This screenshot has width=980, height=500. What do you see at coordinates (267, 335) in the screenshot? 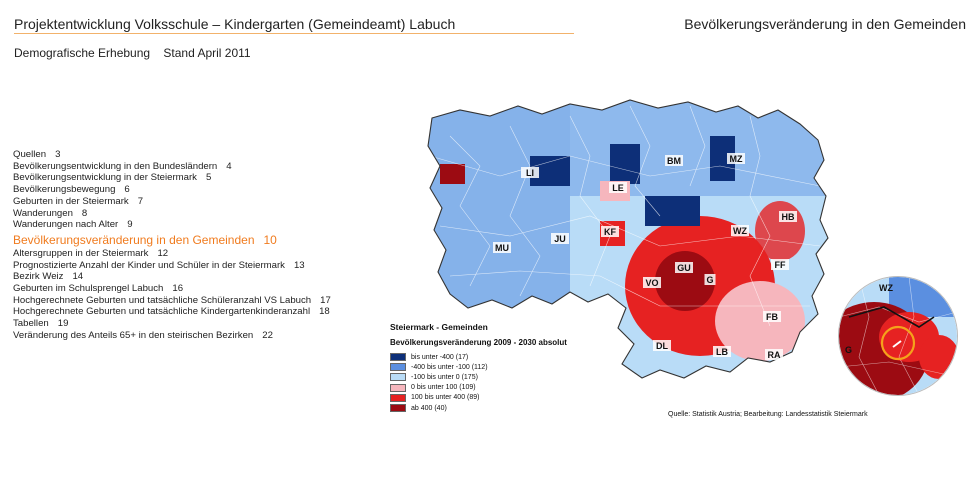
I see `toc-item-page: 22` at bounding box center [267, 335].